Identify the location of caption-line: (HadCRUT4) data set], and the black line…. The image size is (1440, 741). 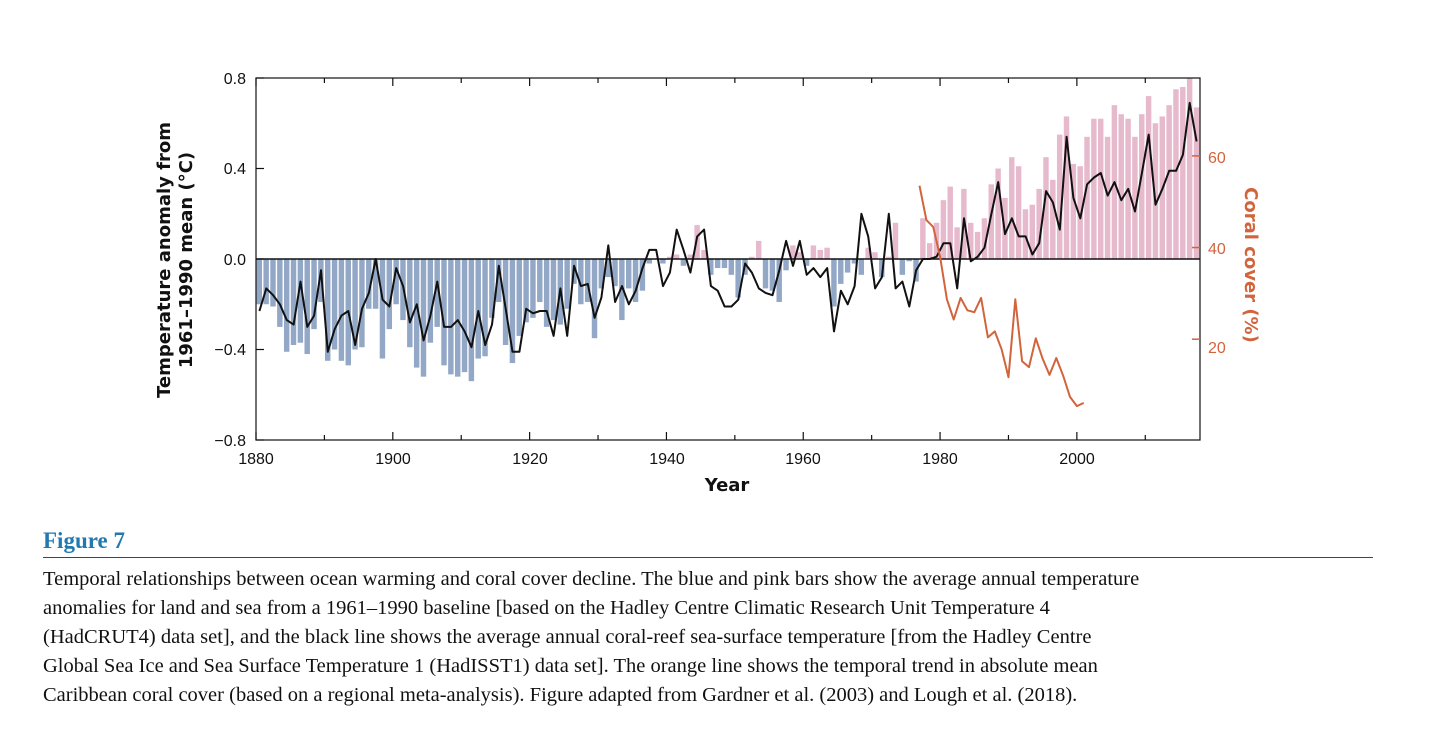
(567, 637).